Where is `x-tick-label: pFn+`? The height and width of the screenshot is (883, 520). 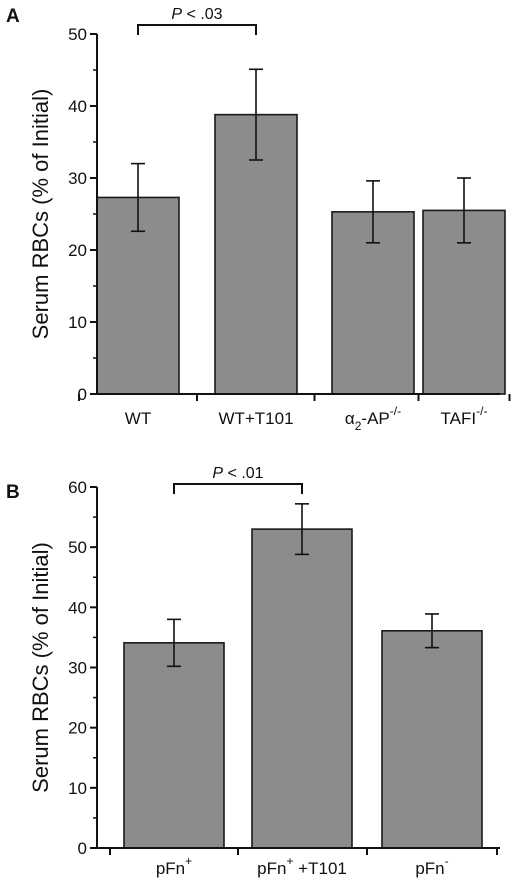 x-tick-label: pFn+ is located at coordinates (174, 866).